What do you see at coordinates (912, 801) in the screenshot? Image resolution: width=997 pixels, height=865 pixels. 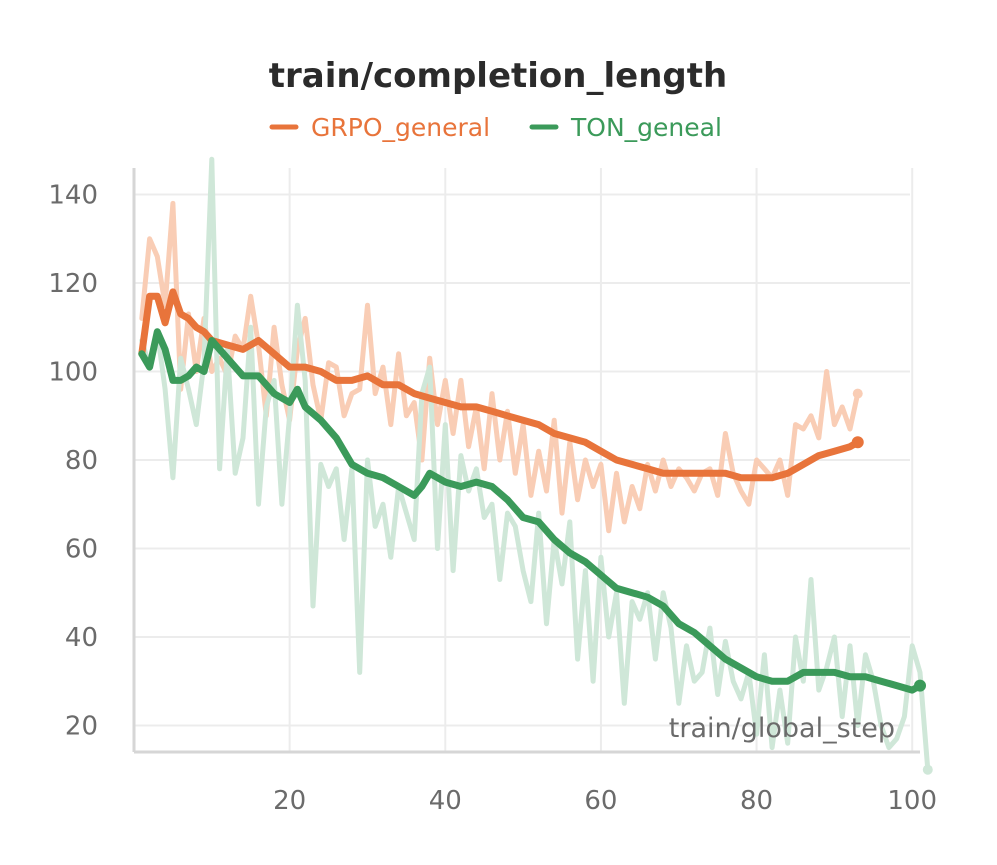 I see `x-tick-label: 100` at bounding box center [912, 801].